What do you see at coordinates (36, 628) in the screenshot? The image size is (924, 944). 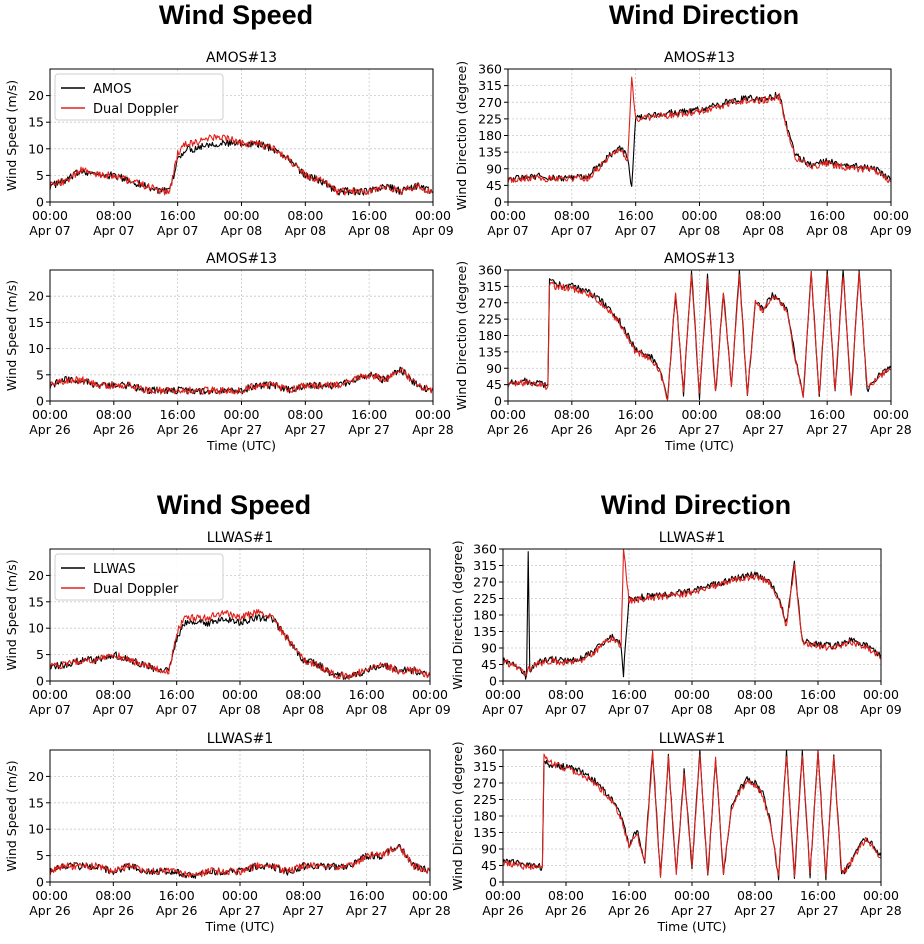 I see `y-tick-label: 10` at bounding box center [36, 628].